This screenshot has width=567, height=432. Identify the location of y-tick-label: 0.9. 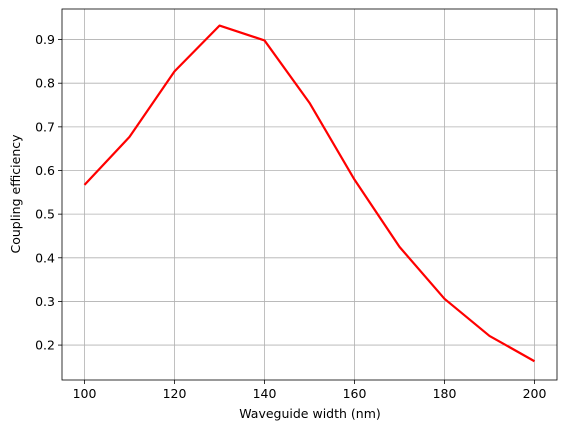
(45, 39).